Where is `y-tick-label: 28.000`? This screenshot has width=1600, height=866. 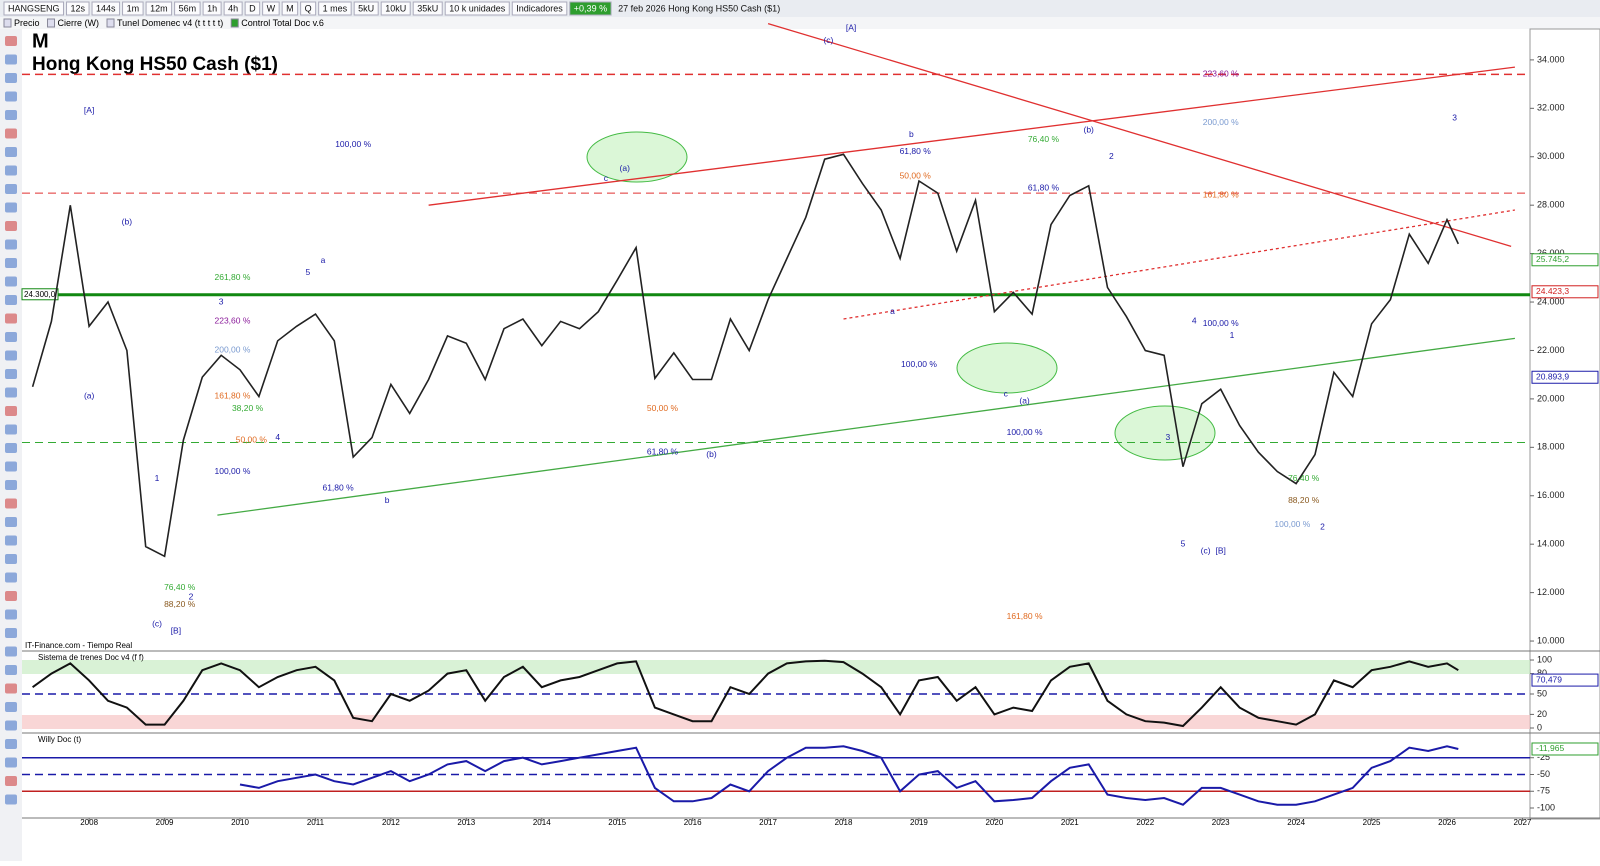
y-tick-label: 28.000 is located at coordinates (1551, 205).